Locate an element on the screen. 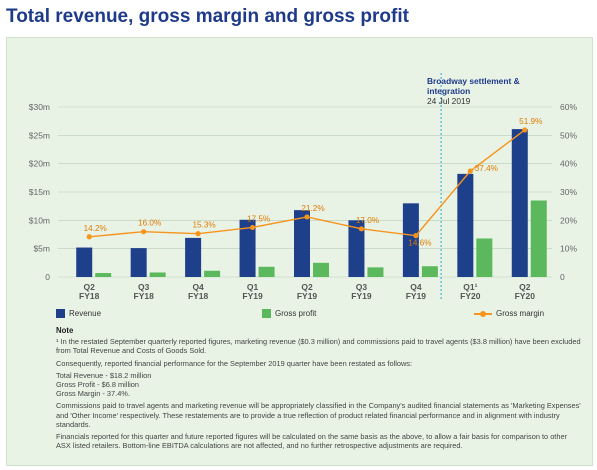 This screenshot has height=470, width=597. legend-revenue: Revenue is located at coordinates (78, 313).